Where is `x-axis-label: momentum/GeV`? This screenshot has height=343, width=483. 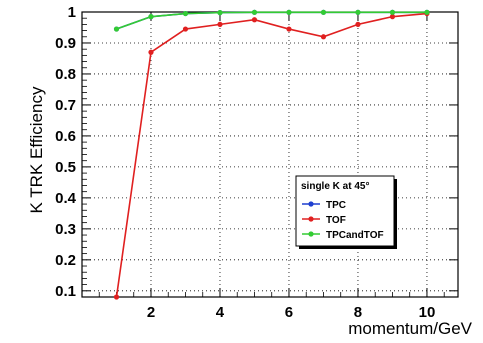
x-axis-label: momentum/GeV is located at coordinates (410, 328).